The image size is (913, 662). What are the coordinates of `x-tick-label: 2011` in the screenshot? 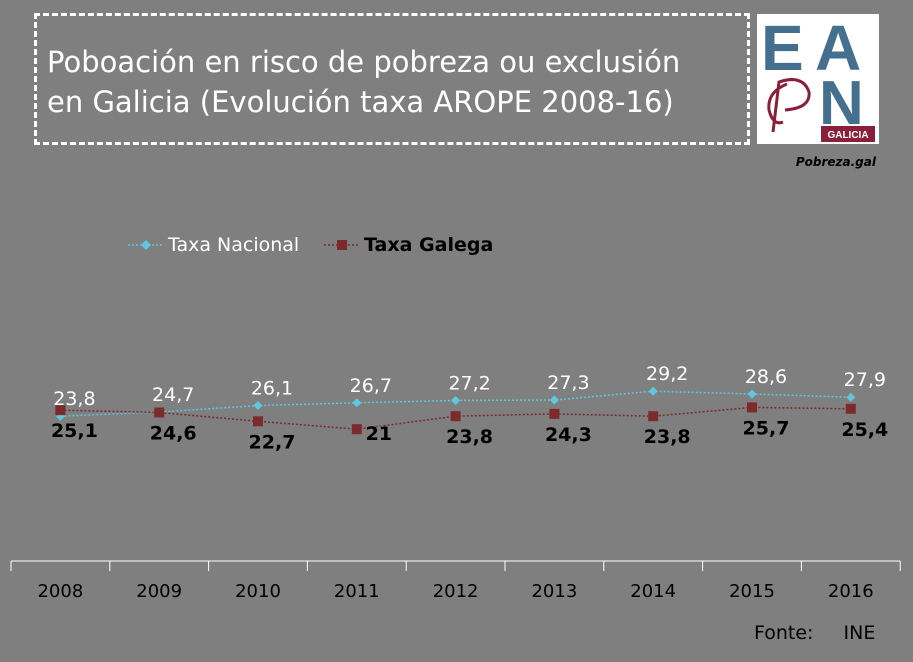 It's located at (357, 591).